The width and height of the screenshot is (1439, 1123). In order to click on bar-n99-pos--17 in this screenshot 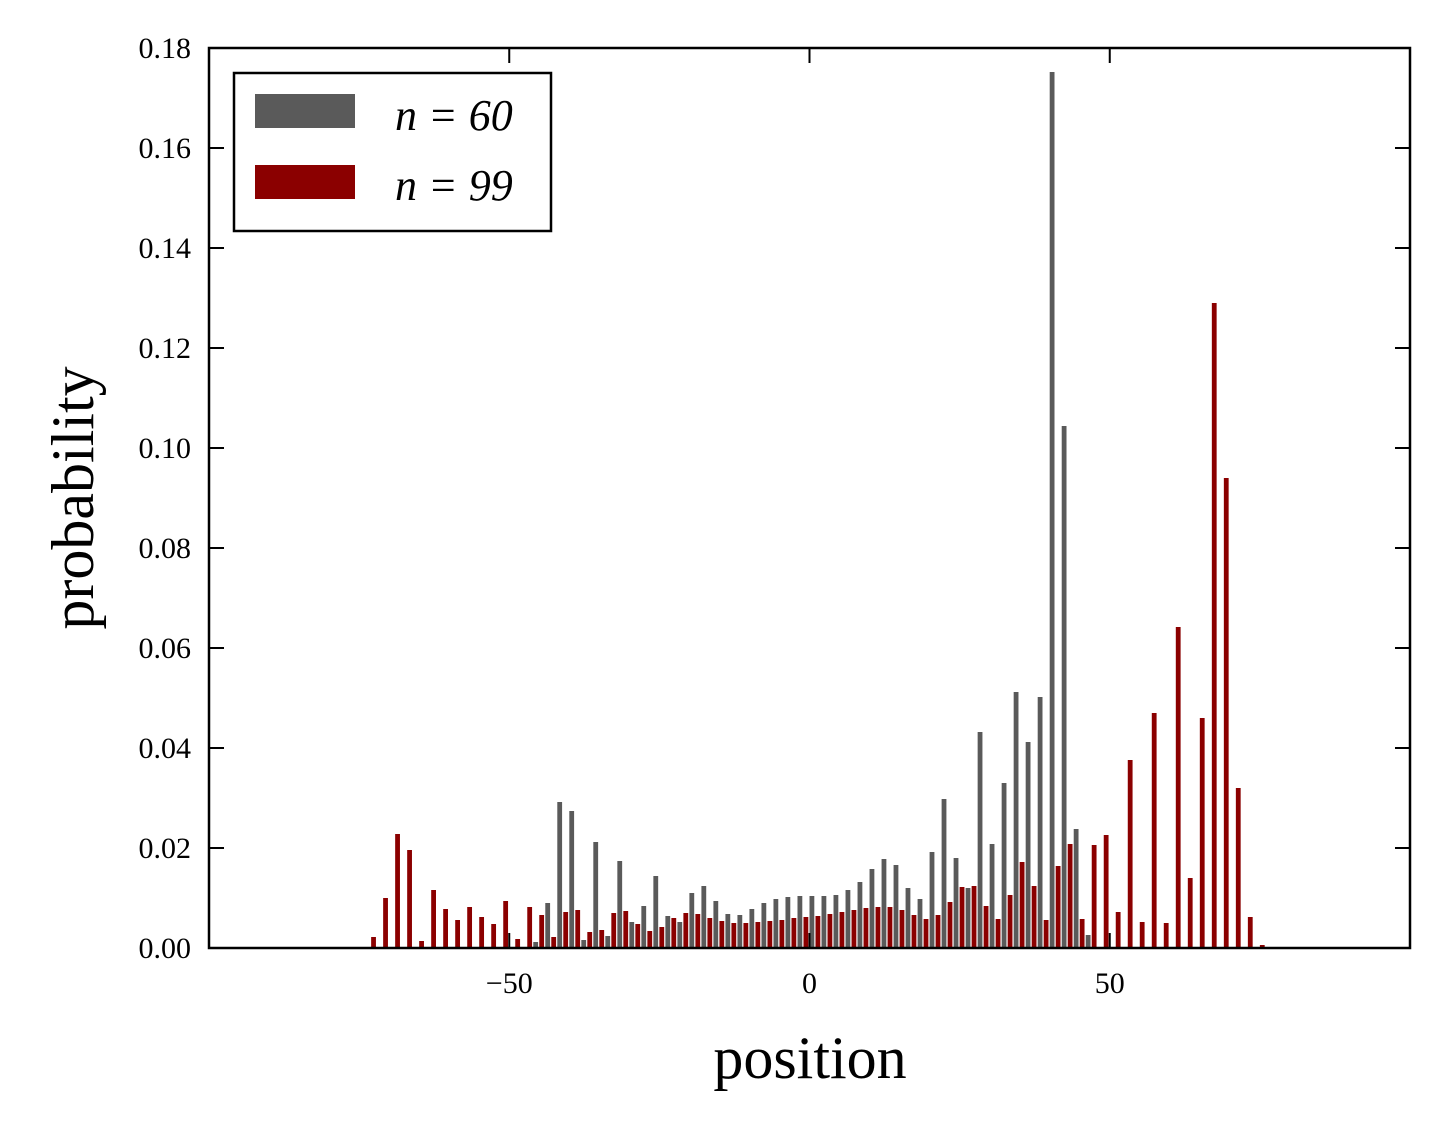, I will do `click(710, 933)`.